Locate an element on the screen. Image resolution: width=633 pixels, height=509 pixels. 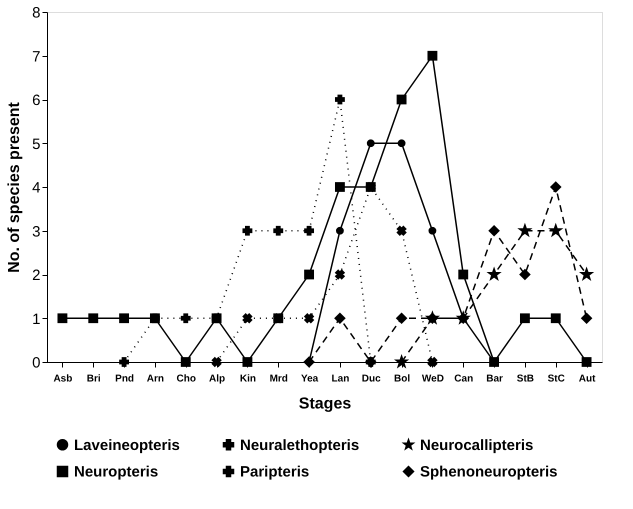
x-tick-label: WeD is located at coordinates (433, 379).